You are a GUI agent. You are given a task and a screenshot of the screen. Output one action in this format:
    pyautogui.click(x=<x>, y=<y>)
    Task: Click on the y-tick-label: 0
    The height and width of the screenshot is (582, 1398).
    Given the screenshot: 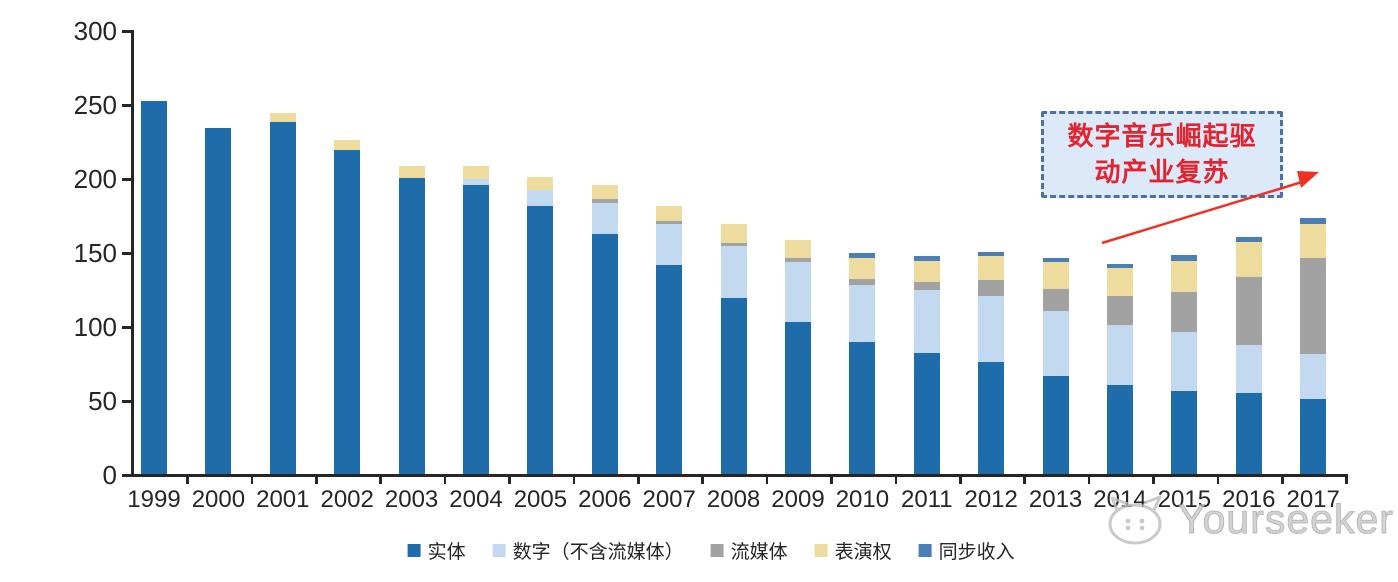 What is the action you would take?
    pyautogui.click(x=109, y=475)
    